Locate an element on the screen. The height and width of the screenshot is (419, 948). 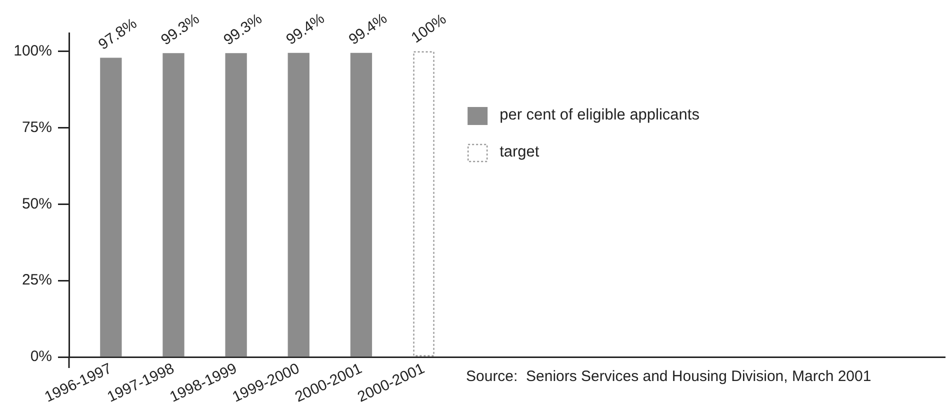
y-tick-label: 0% is located at coordinates (41, 357).